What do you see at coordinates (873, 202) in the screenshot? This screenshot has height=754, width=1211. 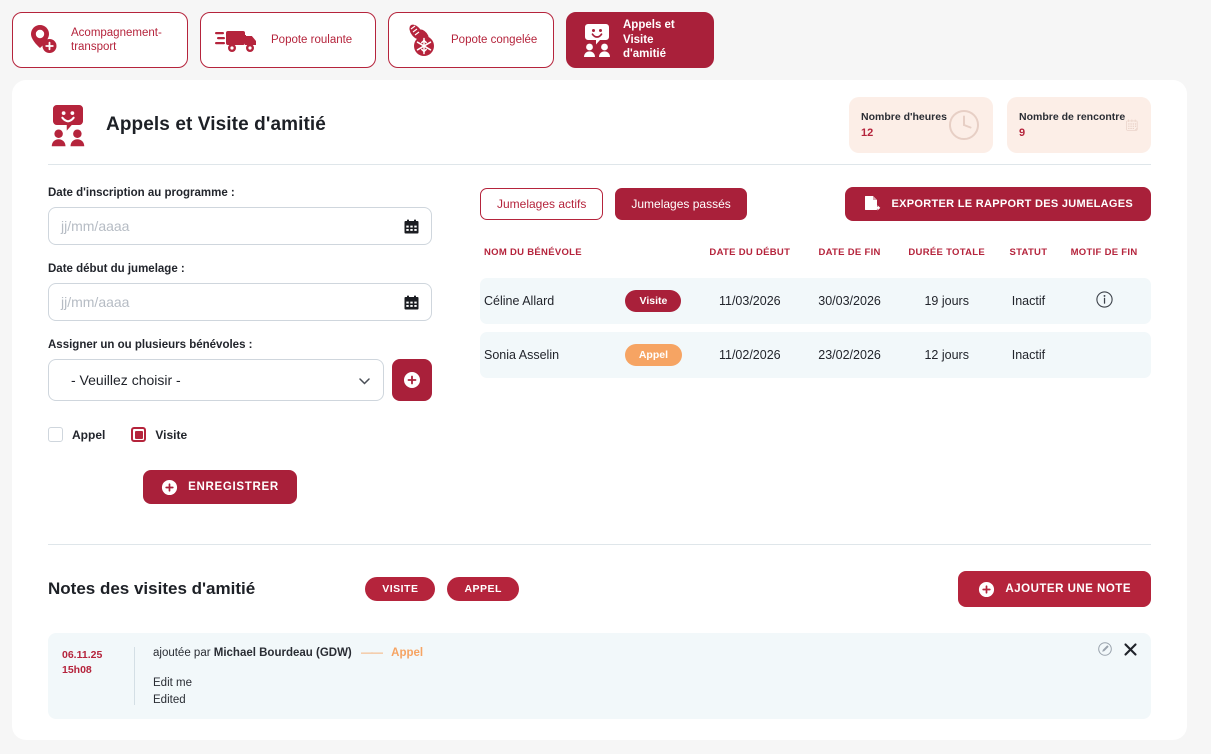 I see `export-file-icon` at bounding box center [873, 202].